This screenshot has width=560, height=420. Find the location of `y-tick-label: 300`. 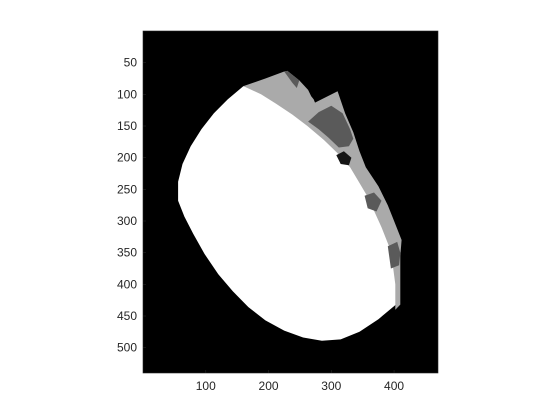

y-tick-label: 300 is located at coordinates (127, 221).